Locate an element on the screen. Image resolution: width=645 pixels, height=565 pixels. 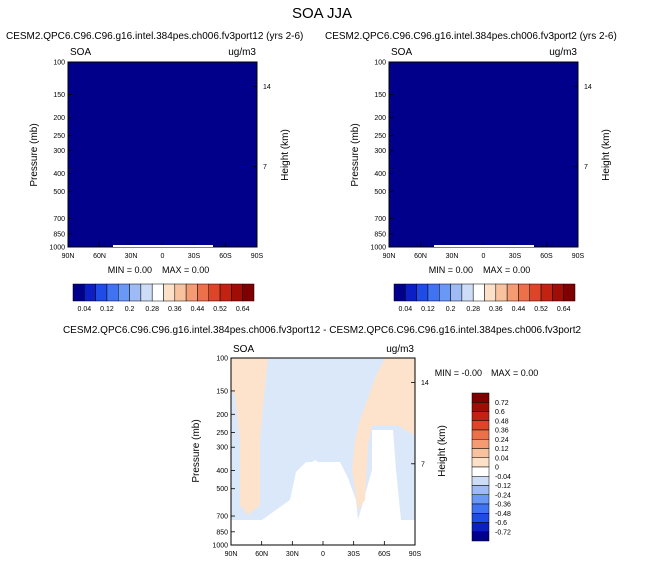
units-label: ug/m3 is located at coordinates (400, 349).